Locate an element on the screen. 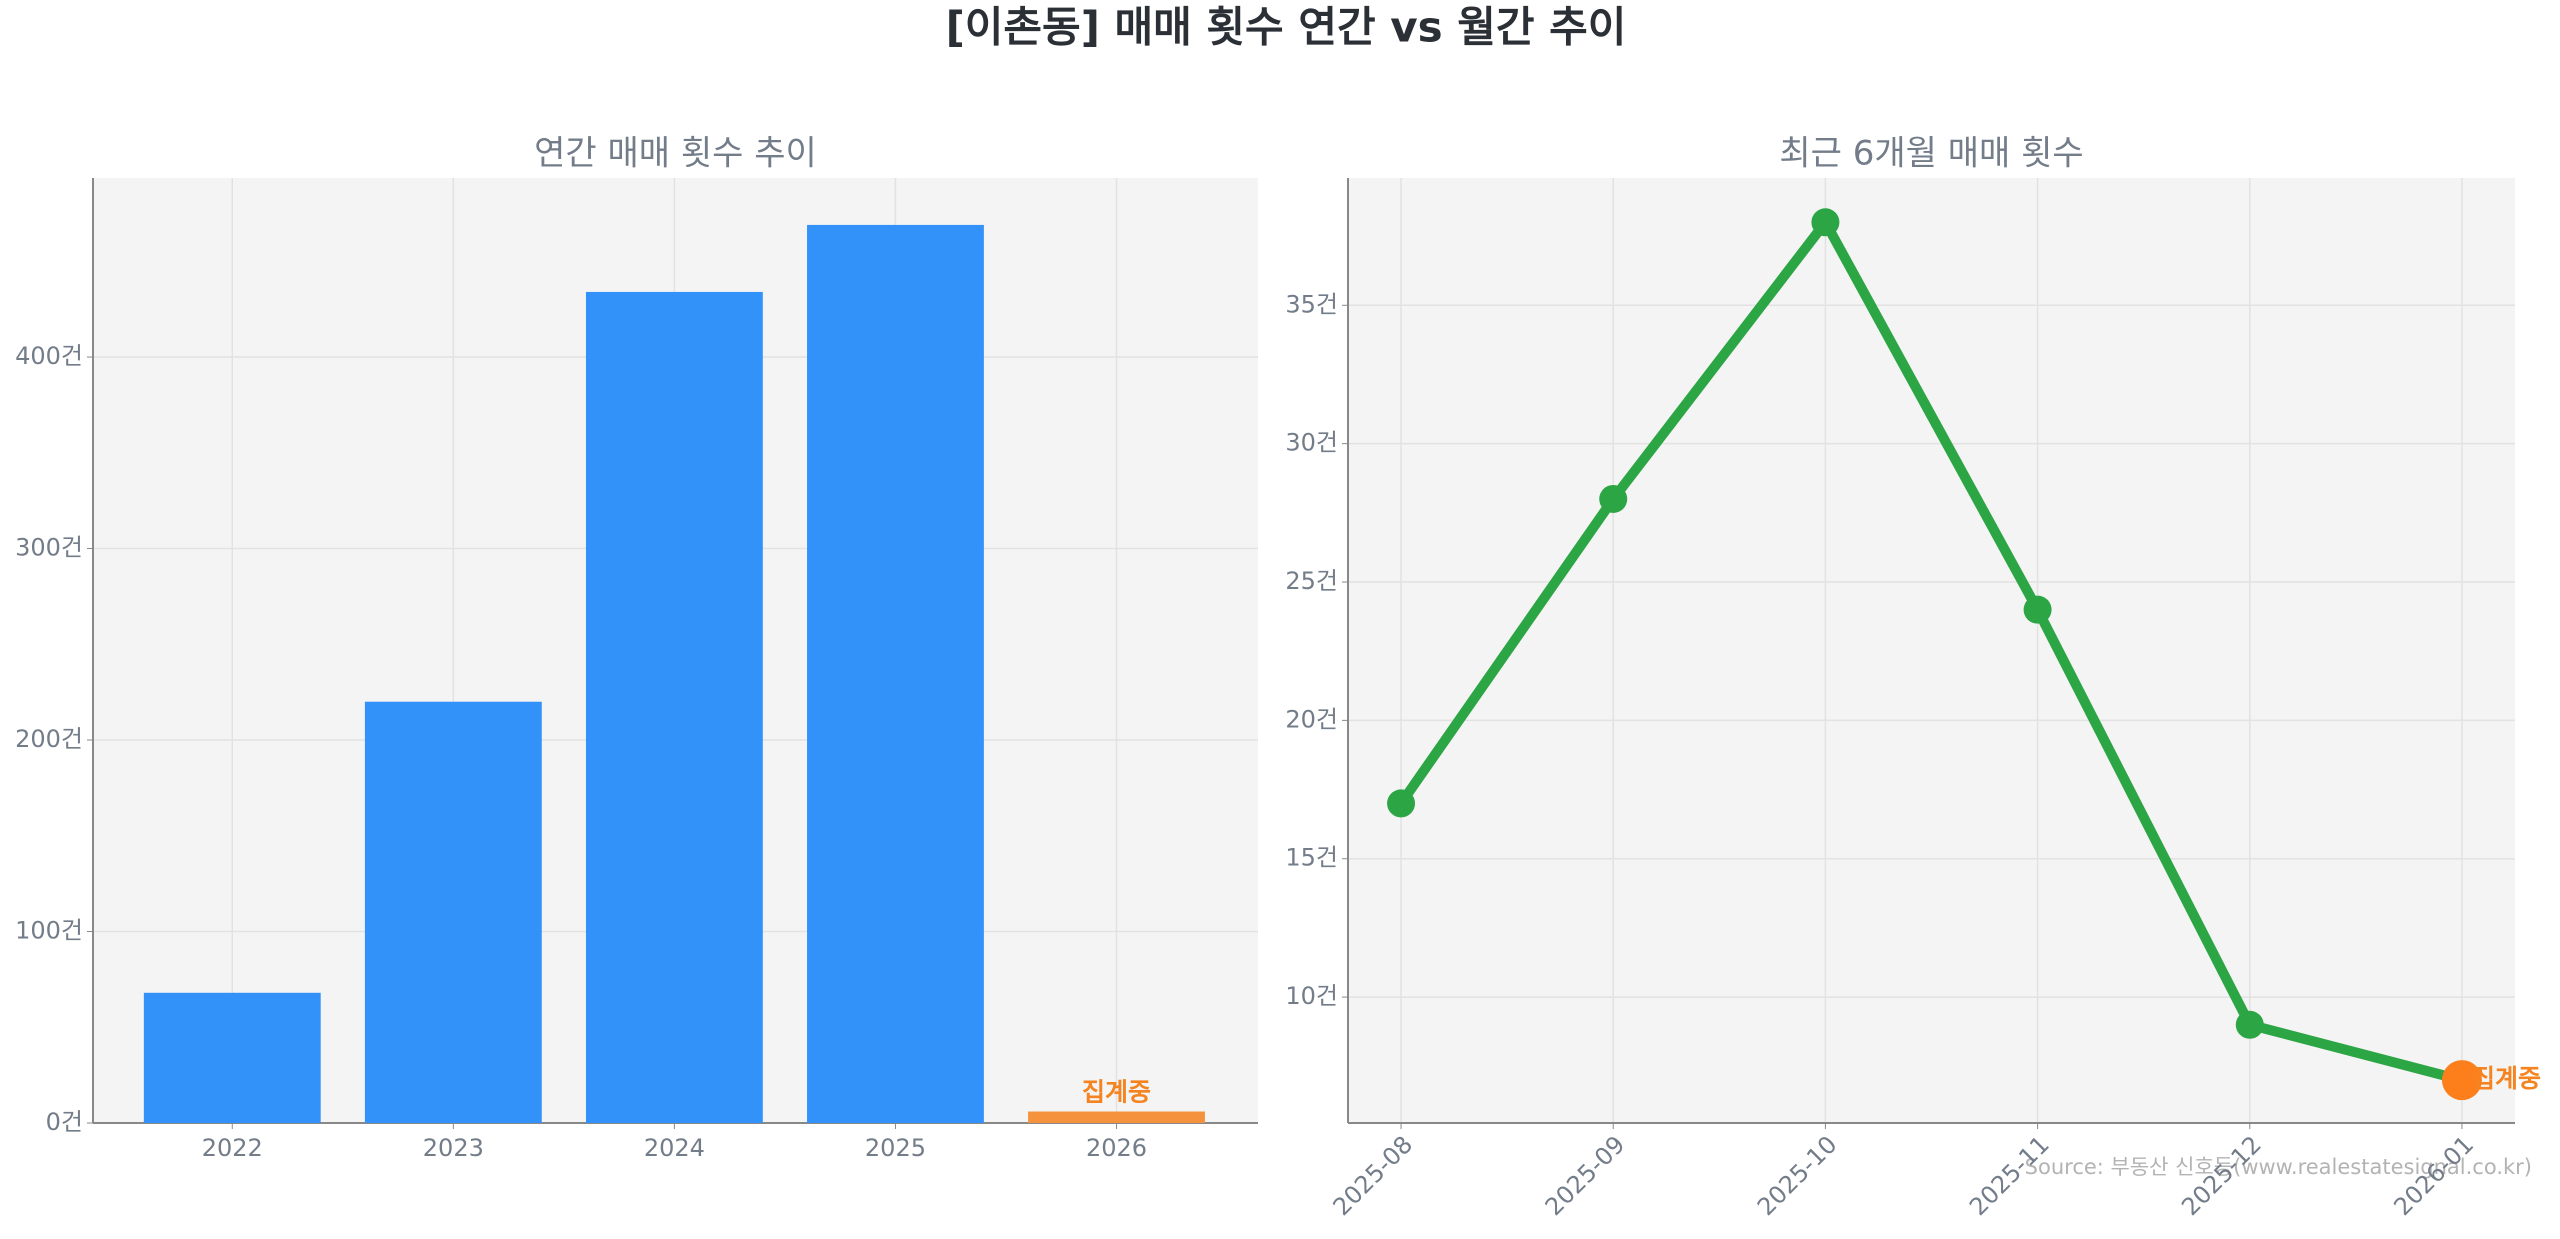  x-tick-label: 2026 is located at coordinates (1116, 1148).